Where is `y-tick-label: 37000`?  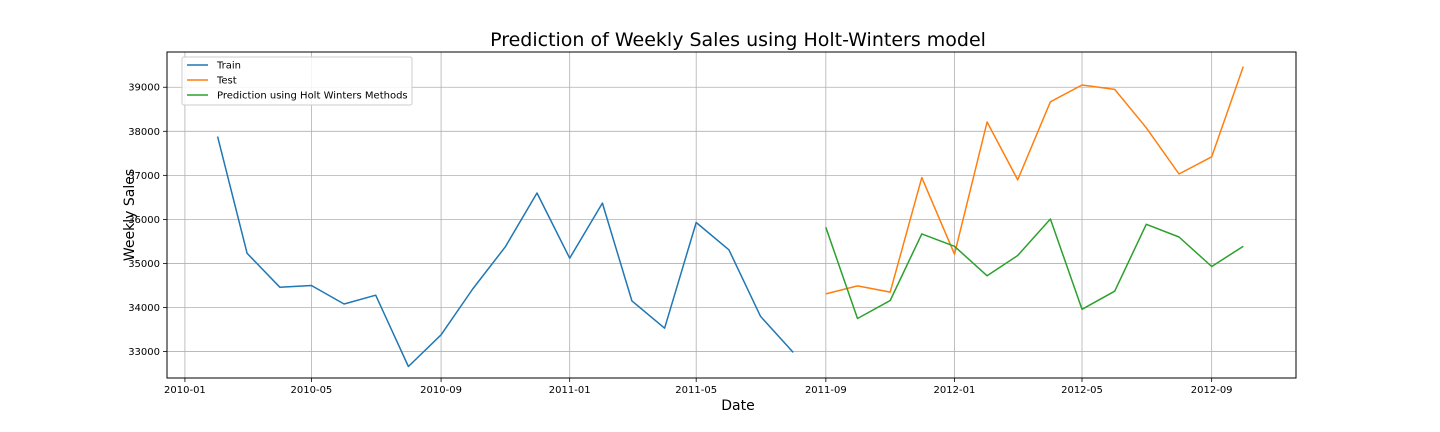 y-tick-label: 37000 is located at coordinates (144, 176).